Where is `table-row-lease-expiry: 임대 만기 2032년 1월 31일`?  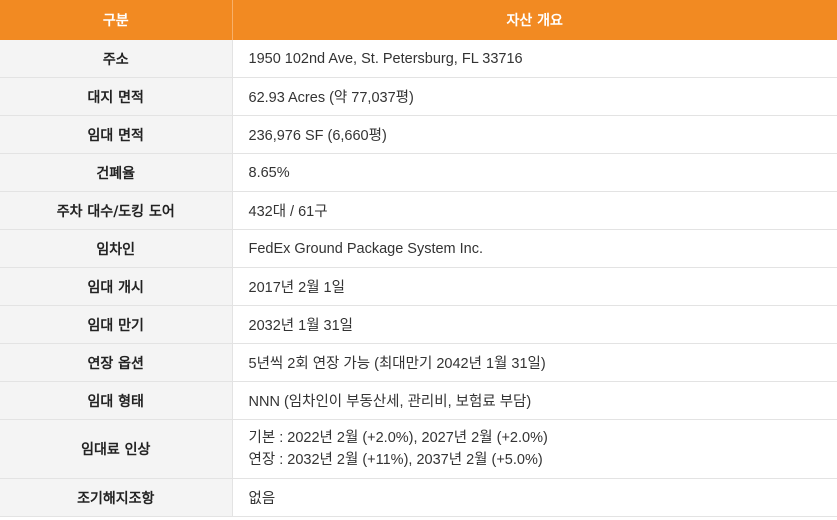
table-row-lease-expiry: 임대 만기 2032년 1월 31일 is located at coordinates (418, 324).